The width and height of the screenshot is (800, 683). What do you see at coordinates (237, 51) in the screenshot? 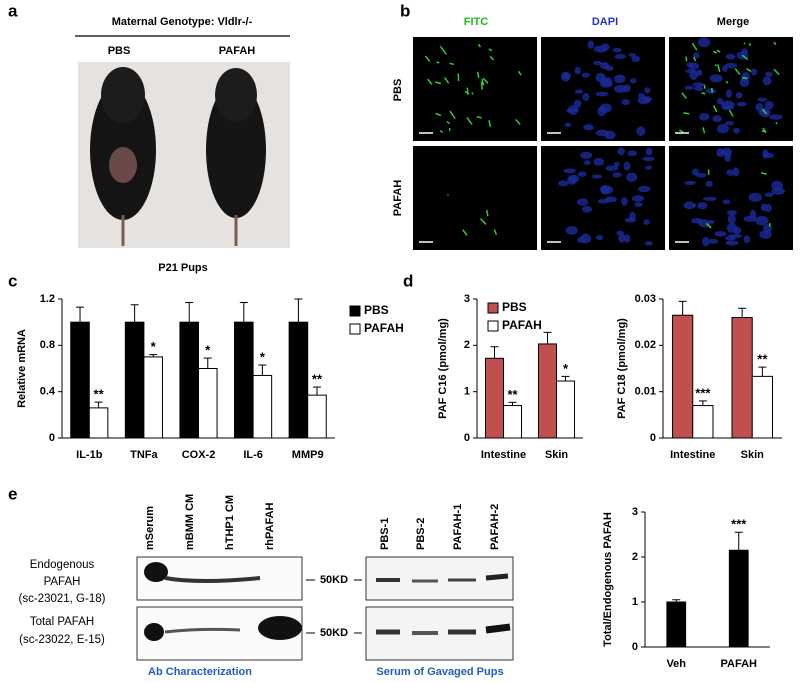
I see `group-label: PAFAH` at bounding box center [237, 51].